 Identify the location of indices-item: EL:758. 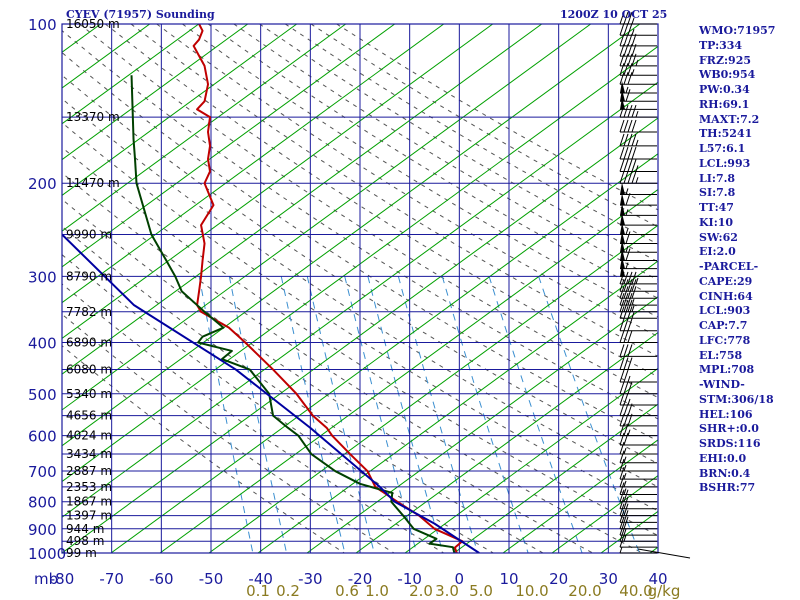
(721, 355).